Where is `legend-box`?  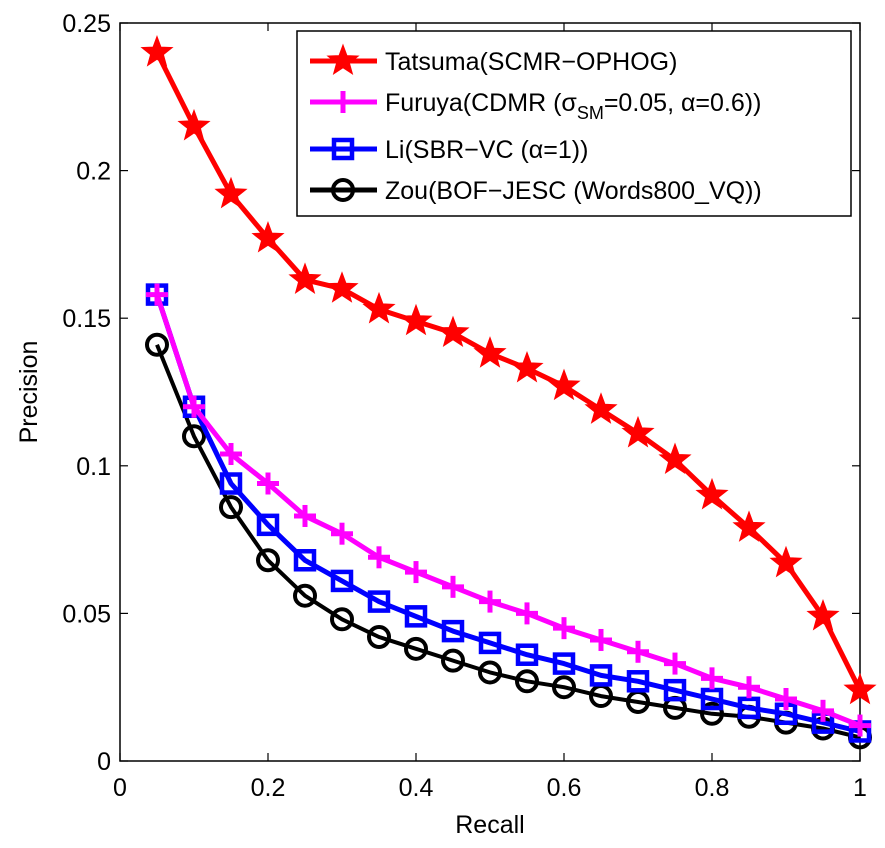 legend-box is located at coordinates (574, 123).